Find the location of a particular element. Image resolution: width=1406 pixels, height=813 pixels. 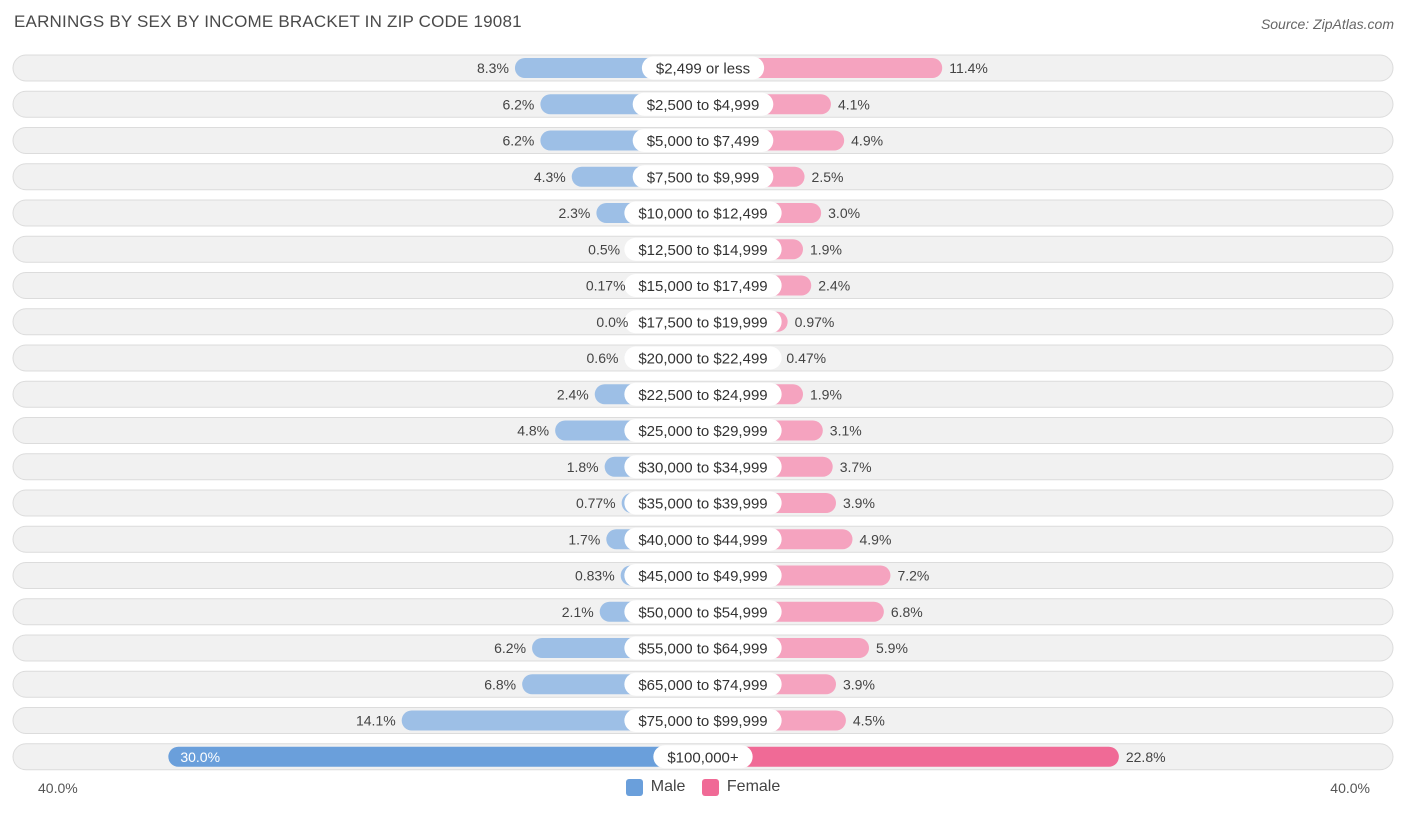

female-value-label: 22.8% is located at coordinates (1146, 757).